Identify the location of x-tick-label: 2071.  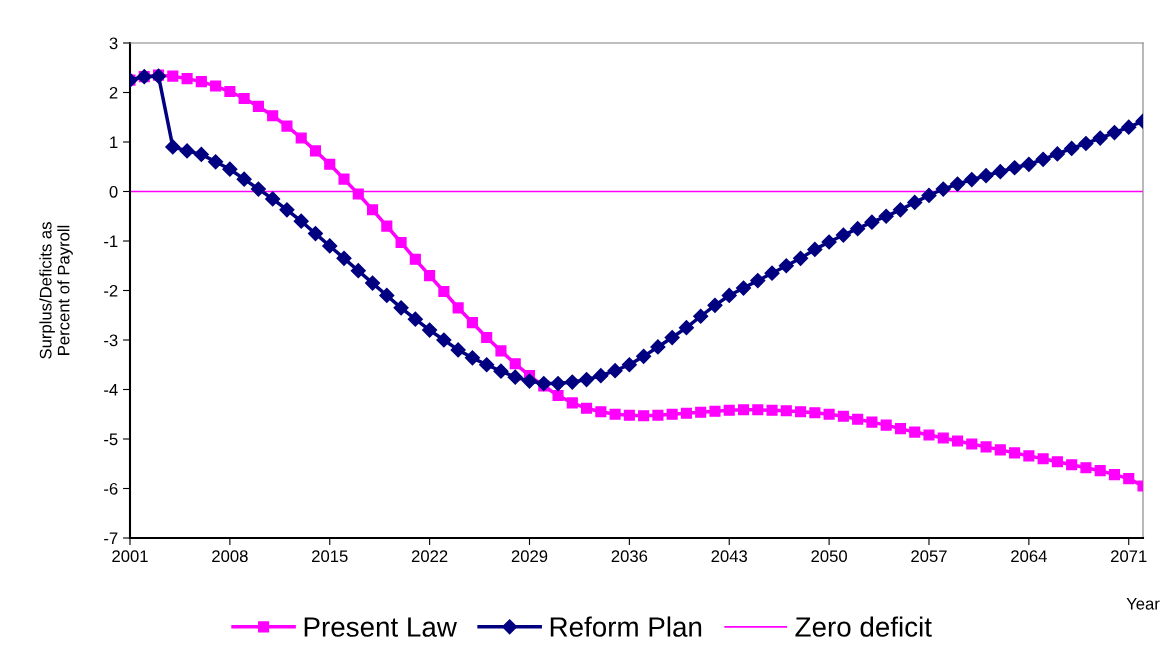
(1129, 556).